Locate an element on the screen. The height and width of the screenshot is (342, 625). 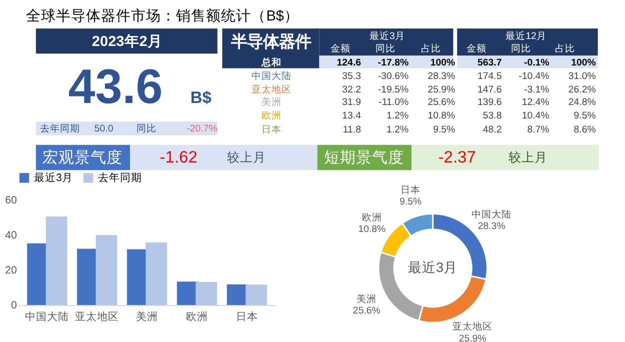
text: 563.7 is located at coordinates (489, 62).